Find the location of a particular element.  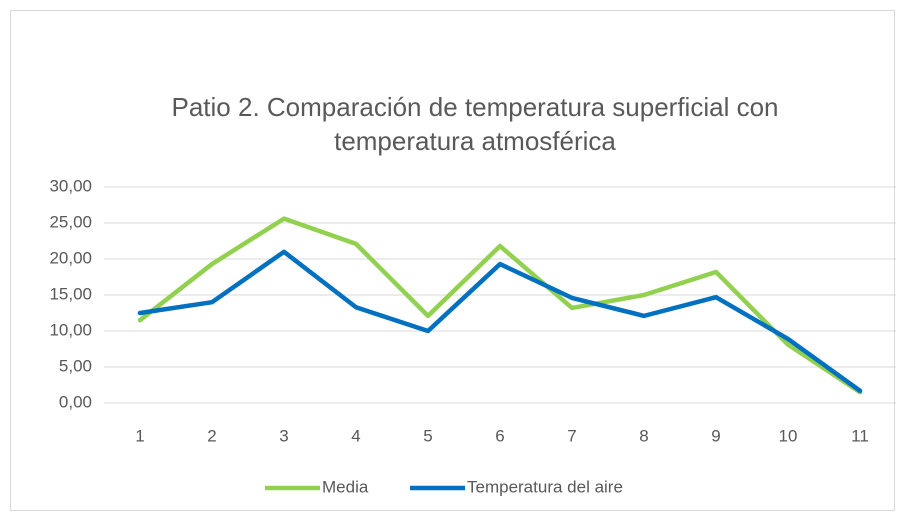

x-tick-label: 2 is located at coordinates (211, 435).